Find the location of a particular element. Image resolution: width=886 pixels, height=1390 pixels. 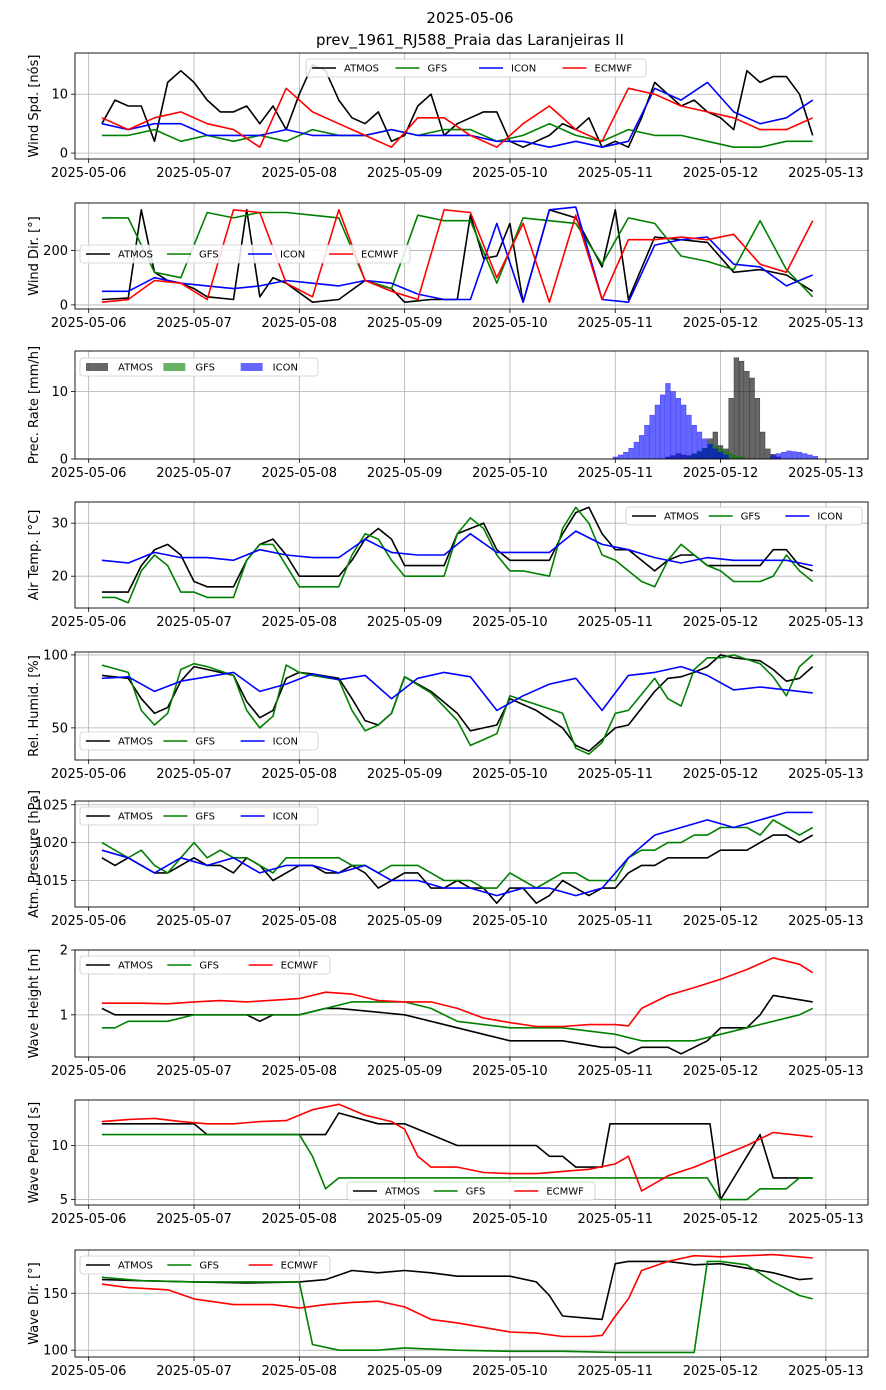

legend: ATMOS GFS ICON is located at coordinates (199, 367).